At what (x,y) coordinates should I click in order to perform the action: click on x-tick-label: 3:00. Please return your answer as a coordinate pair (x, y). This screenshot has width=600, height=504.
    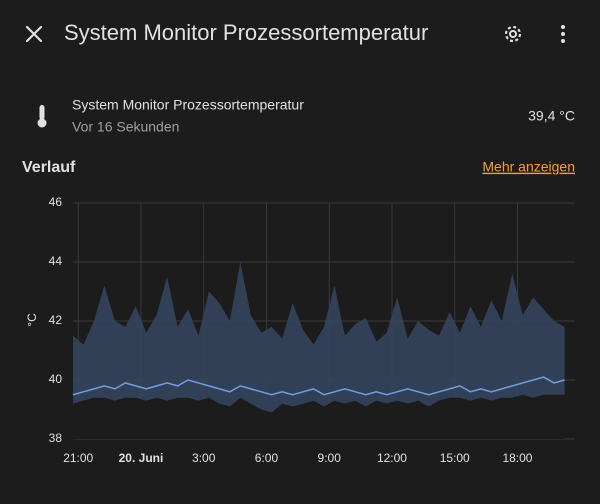
    Looking at the image, I should click on (204, 458).